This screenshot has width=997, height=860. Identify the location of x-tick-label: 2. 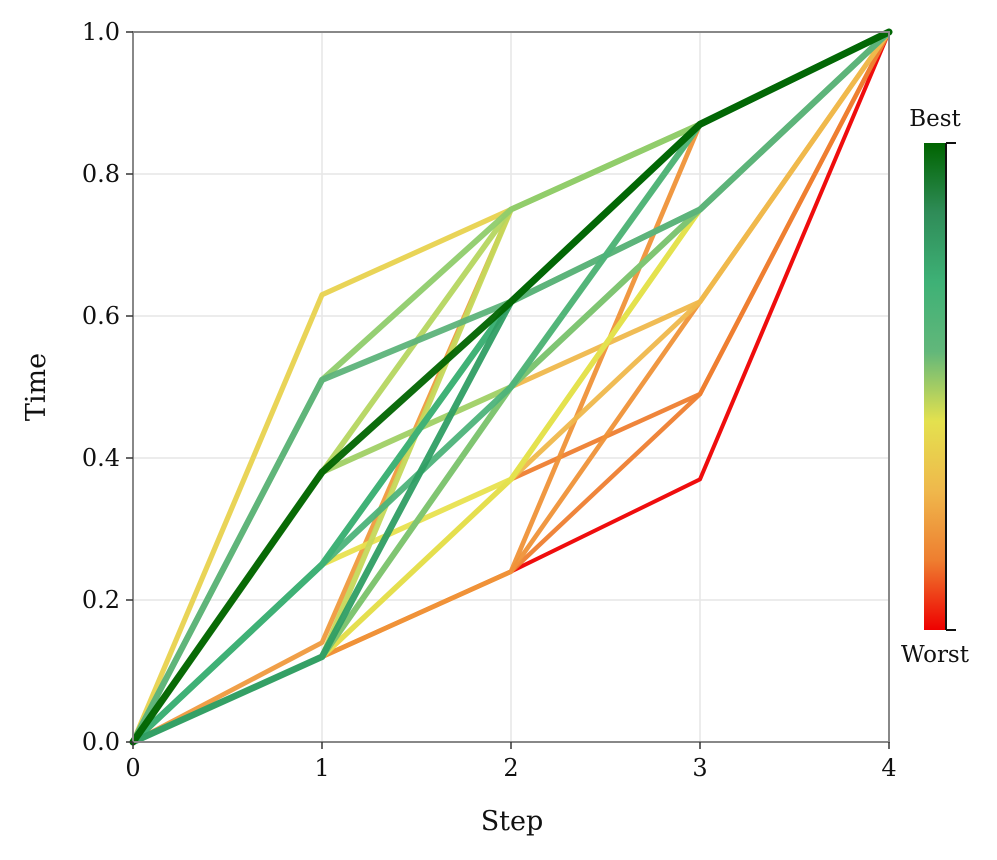
(510, 768).